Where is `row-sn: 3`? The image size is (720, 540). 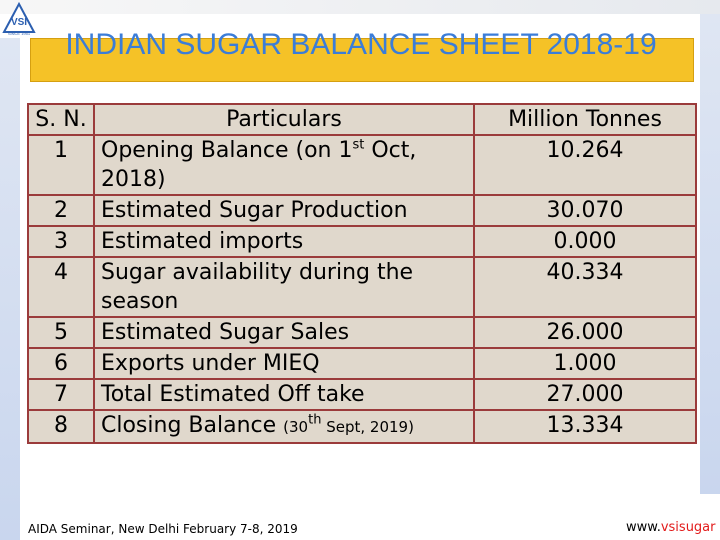
row-sn: 3 is located at coordinates (61, 241).